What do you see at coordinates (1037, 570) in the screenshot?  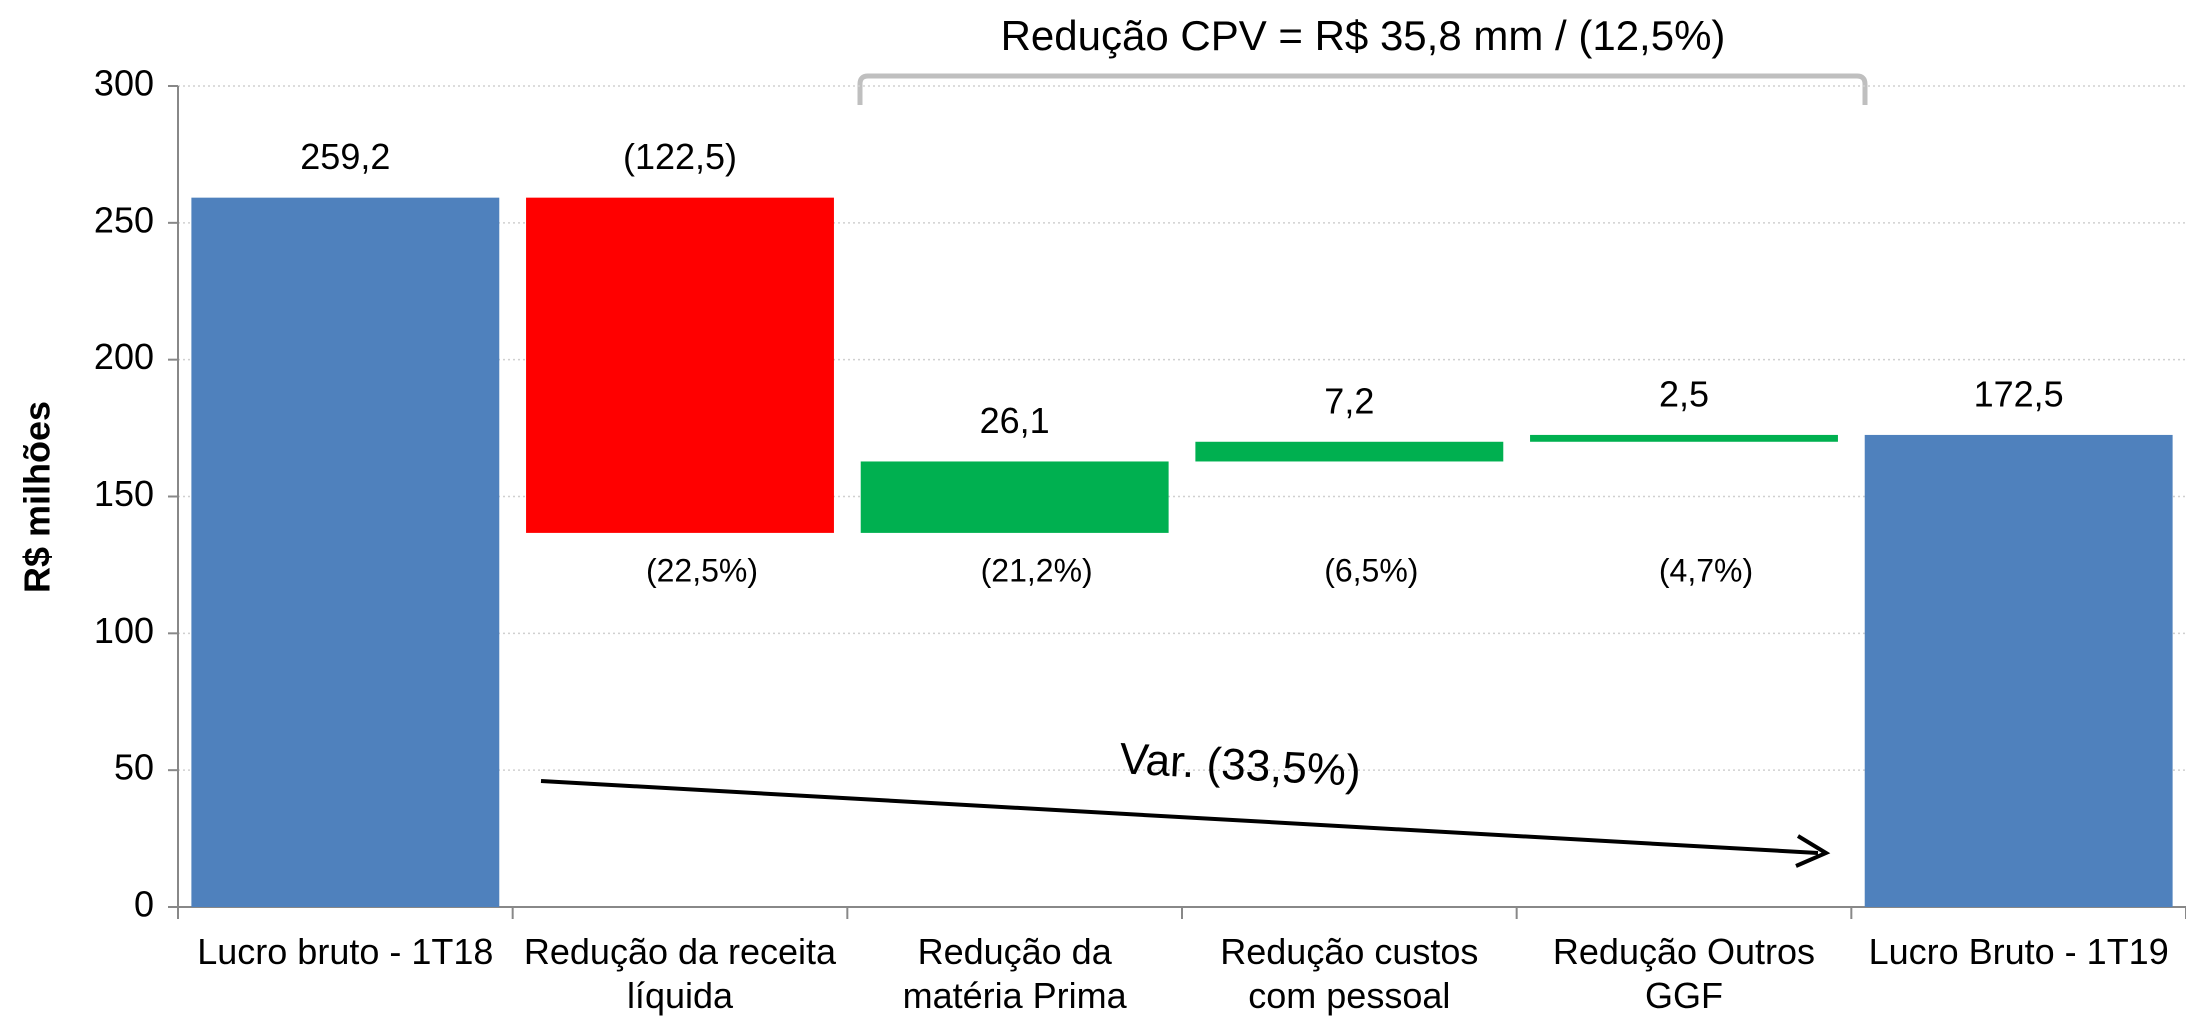 I see `pct-label: (21,2%)` at bounding box center [1037, 570].